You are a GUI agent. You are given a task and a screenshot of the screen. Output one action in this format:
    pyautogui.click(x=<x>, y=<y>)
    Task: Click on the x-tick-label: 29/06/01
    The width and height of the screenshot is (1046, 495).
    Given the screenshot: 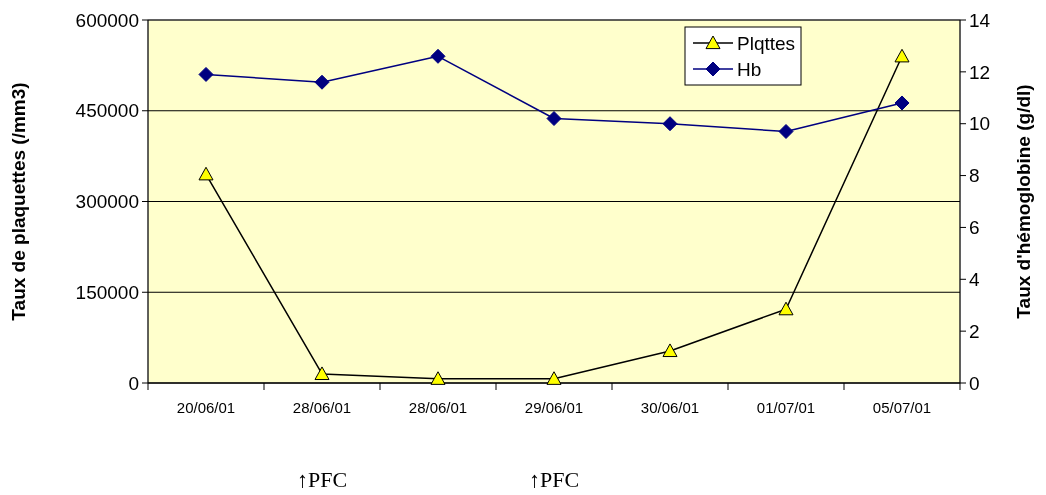 What is the action you would take?
    pyautogui.click(x=554, y=407)
    